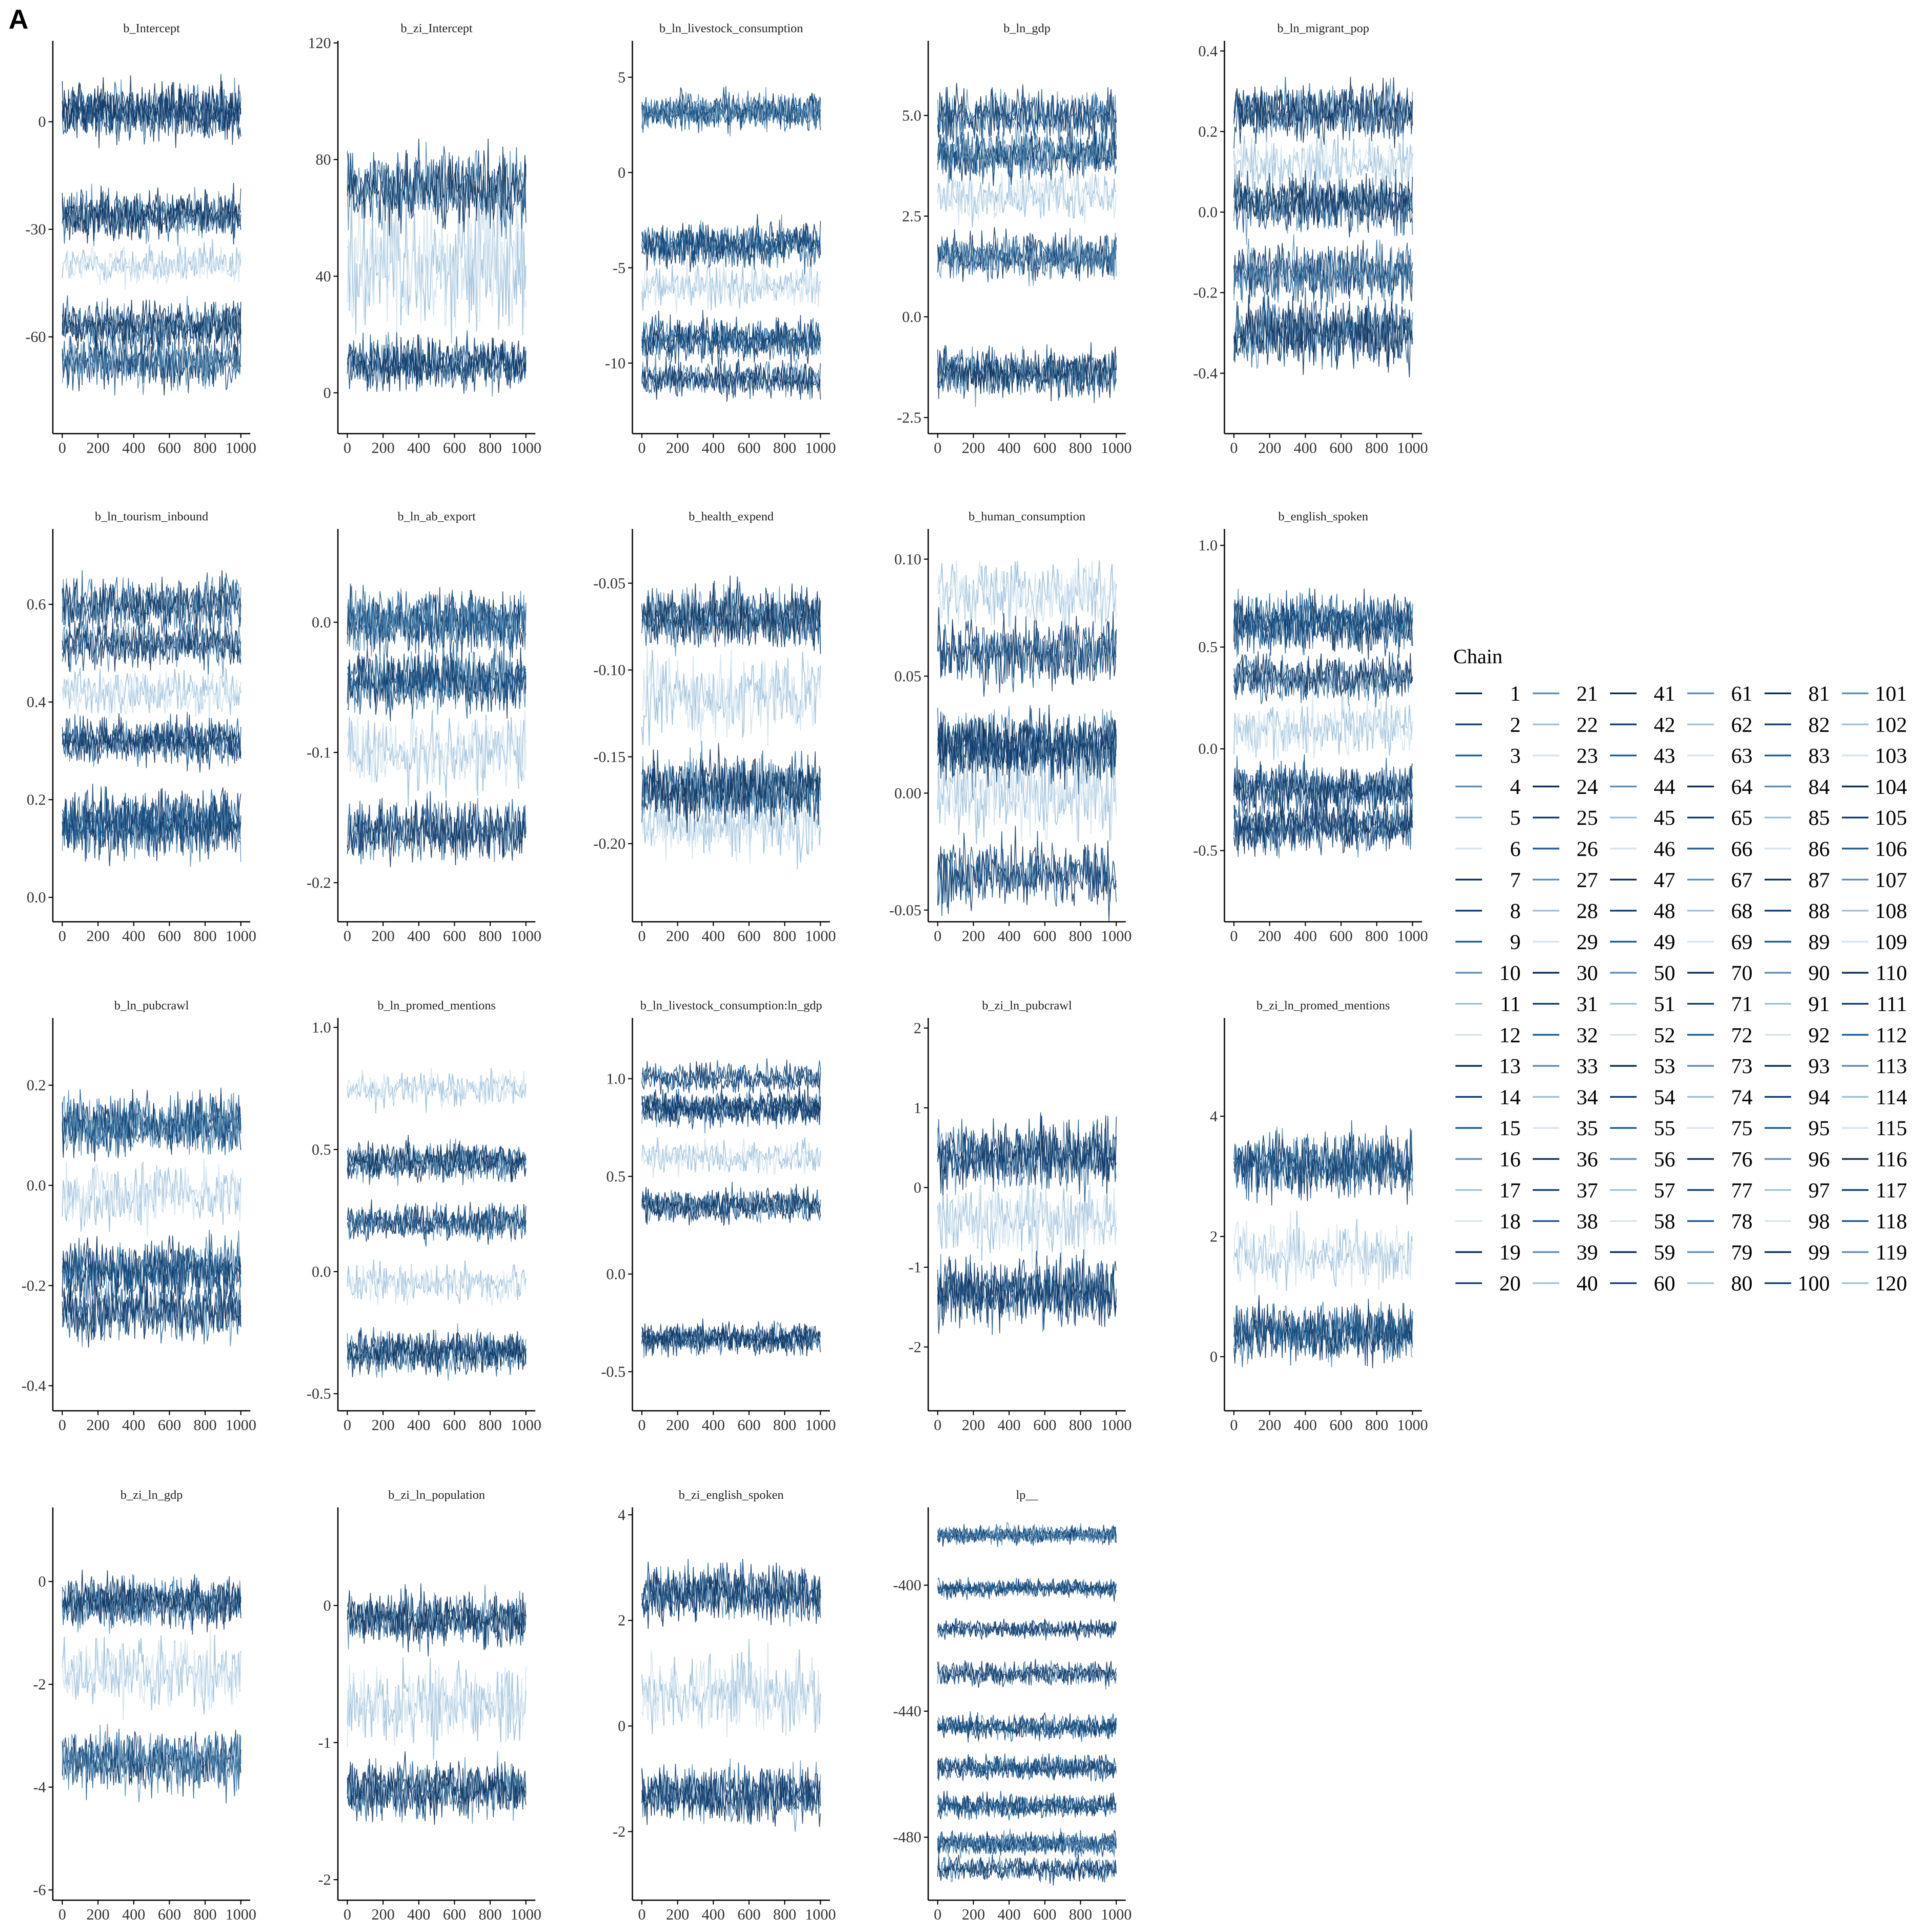  Describe the element at coordinates (1819, 756) in the screenshot. I see `legend-label: 83` at that location.